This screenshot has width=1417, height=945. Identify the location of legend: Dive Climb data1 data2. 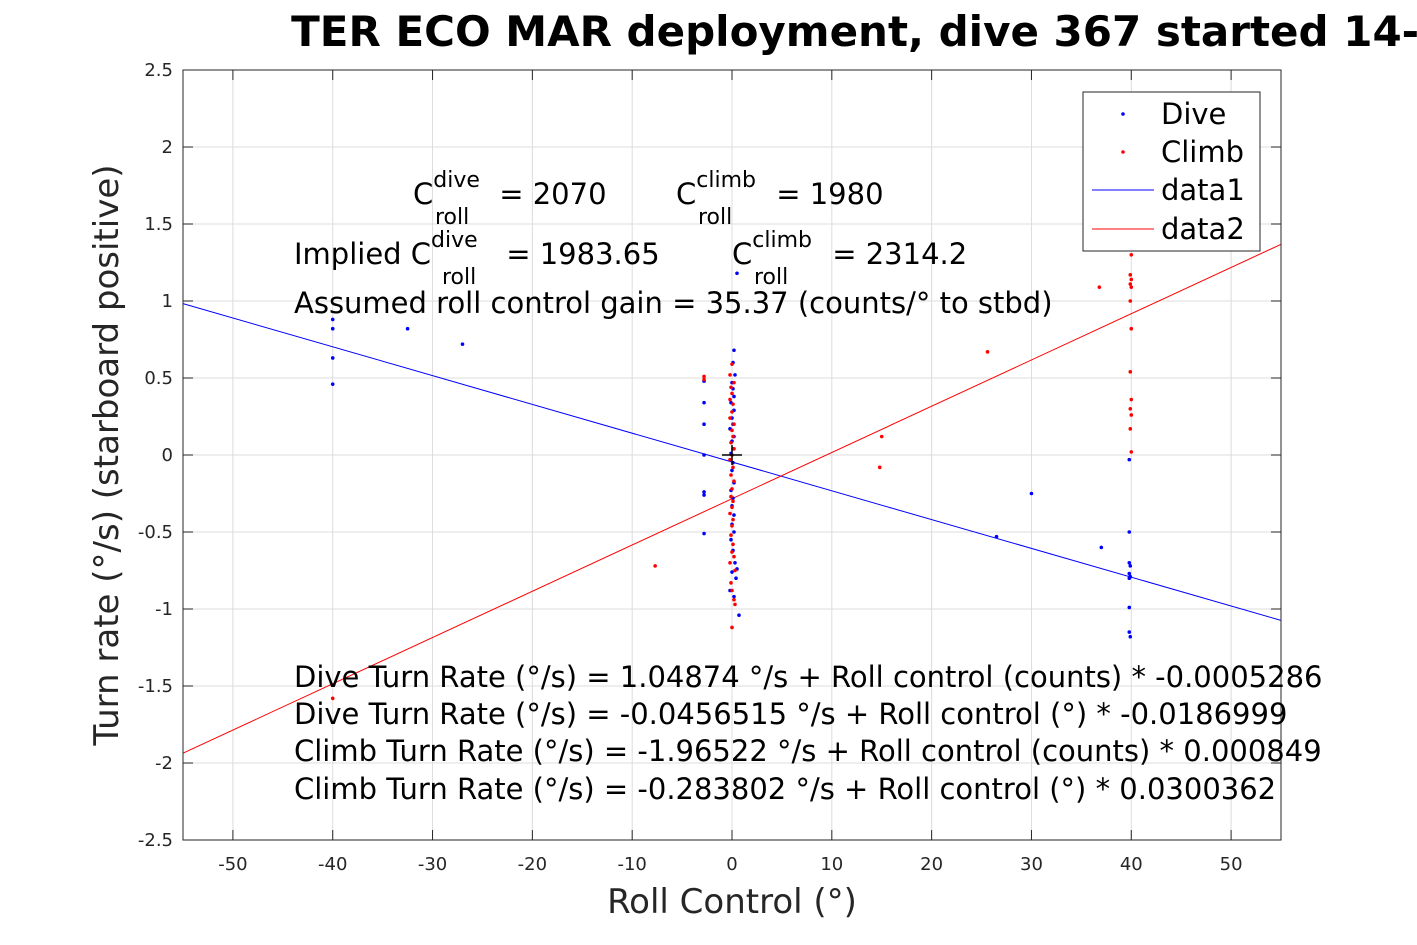
(1171, 171).